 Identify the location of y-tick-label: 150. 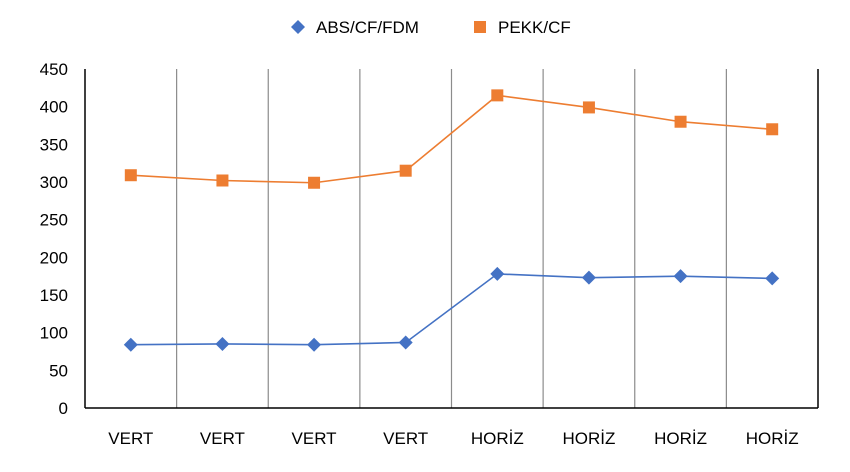
(54, 295).